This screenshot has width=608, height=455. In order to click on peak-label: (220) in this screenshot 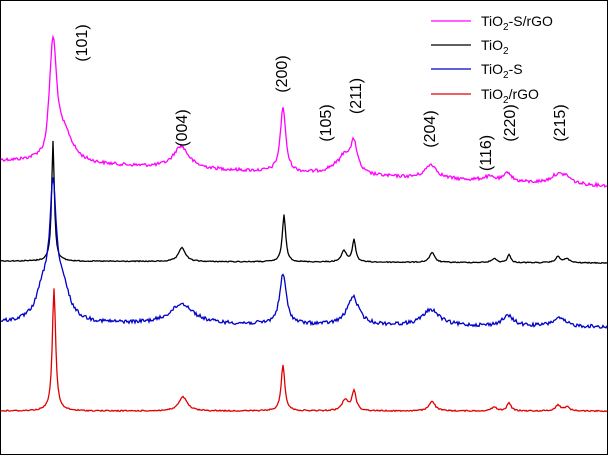, I will do `click(510, 122)`.